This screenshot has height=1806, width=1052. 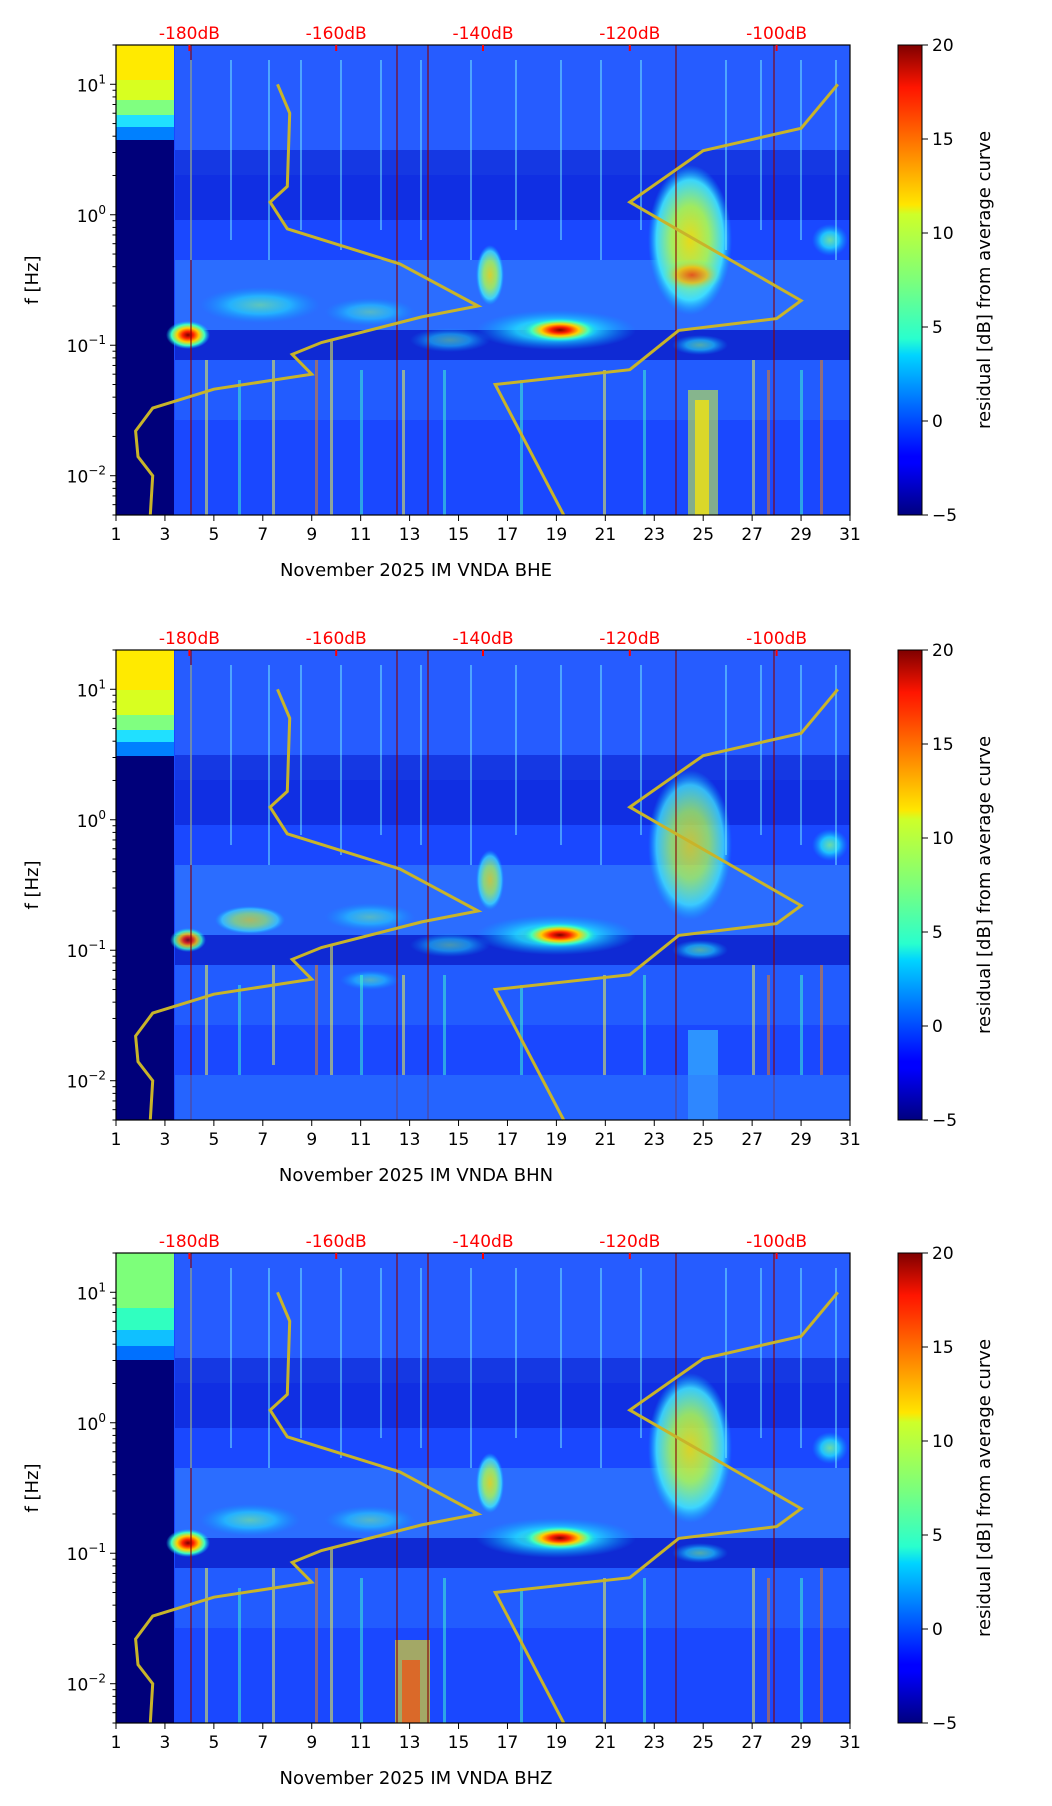 What do you see at coordinates (416, 1175) in the screenshot?
I see `x-axis-label: November 2025 IM VNDA BHN` at bounding box center [416, 1175].